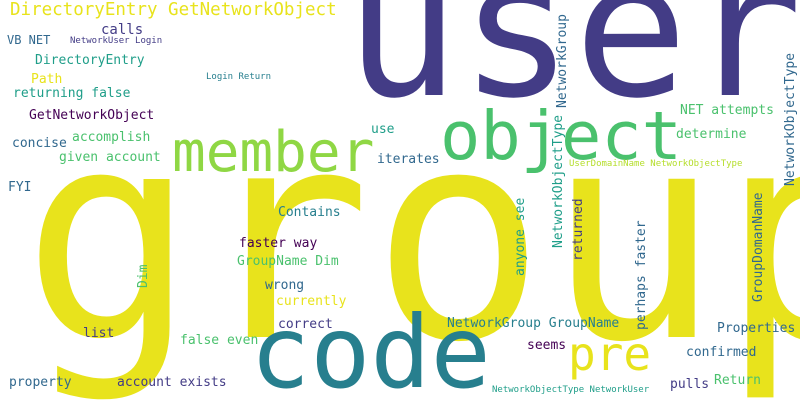  What do you see at coordinates (721, 352) in the screenshot?
I see `word-confirmed: confirmed` at bounding box center [721, 352].